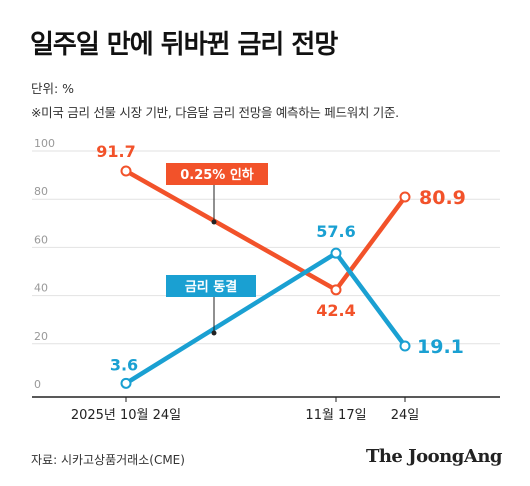 Image resolution: width=530 pixels, height=486 pixels. I want to click on data-label: 91.7, so click(115, 151).